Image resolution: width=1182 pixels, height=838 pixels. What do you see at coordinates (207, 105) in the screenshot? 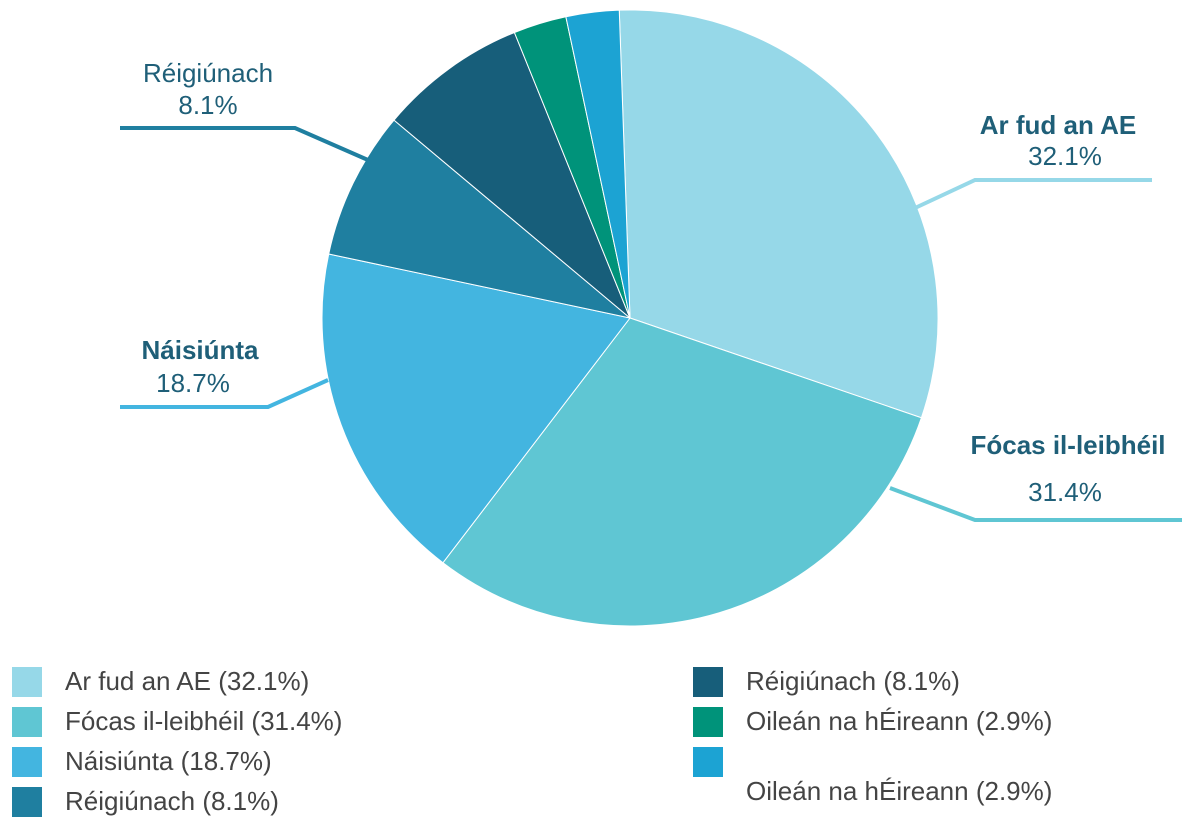
I see `callout-value: 8.1%` at bounding box center [207, 105].